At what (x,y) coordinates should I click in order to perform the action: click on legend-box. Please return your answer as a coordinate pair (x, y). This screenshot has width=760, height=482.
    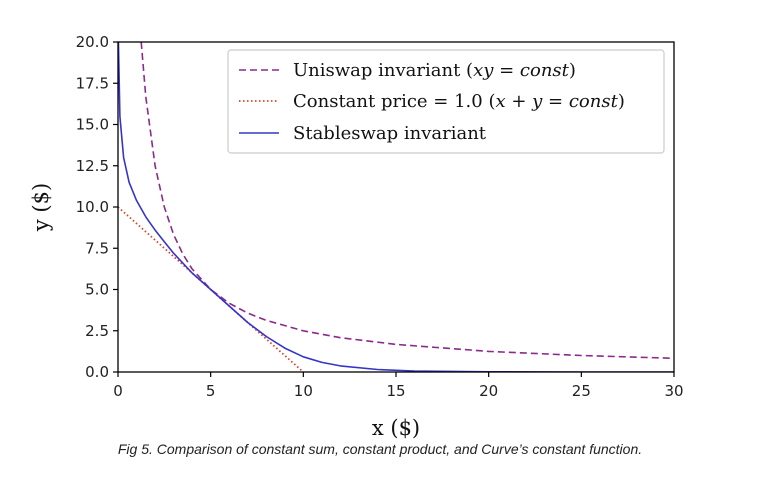
    Looking at the image, I should click on (446, 101).